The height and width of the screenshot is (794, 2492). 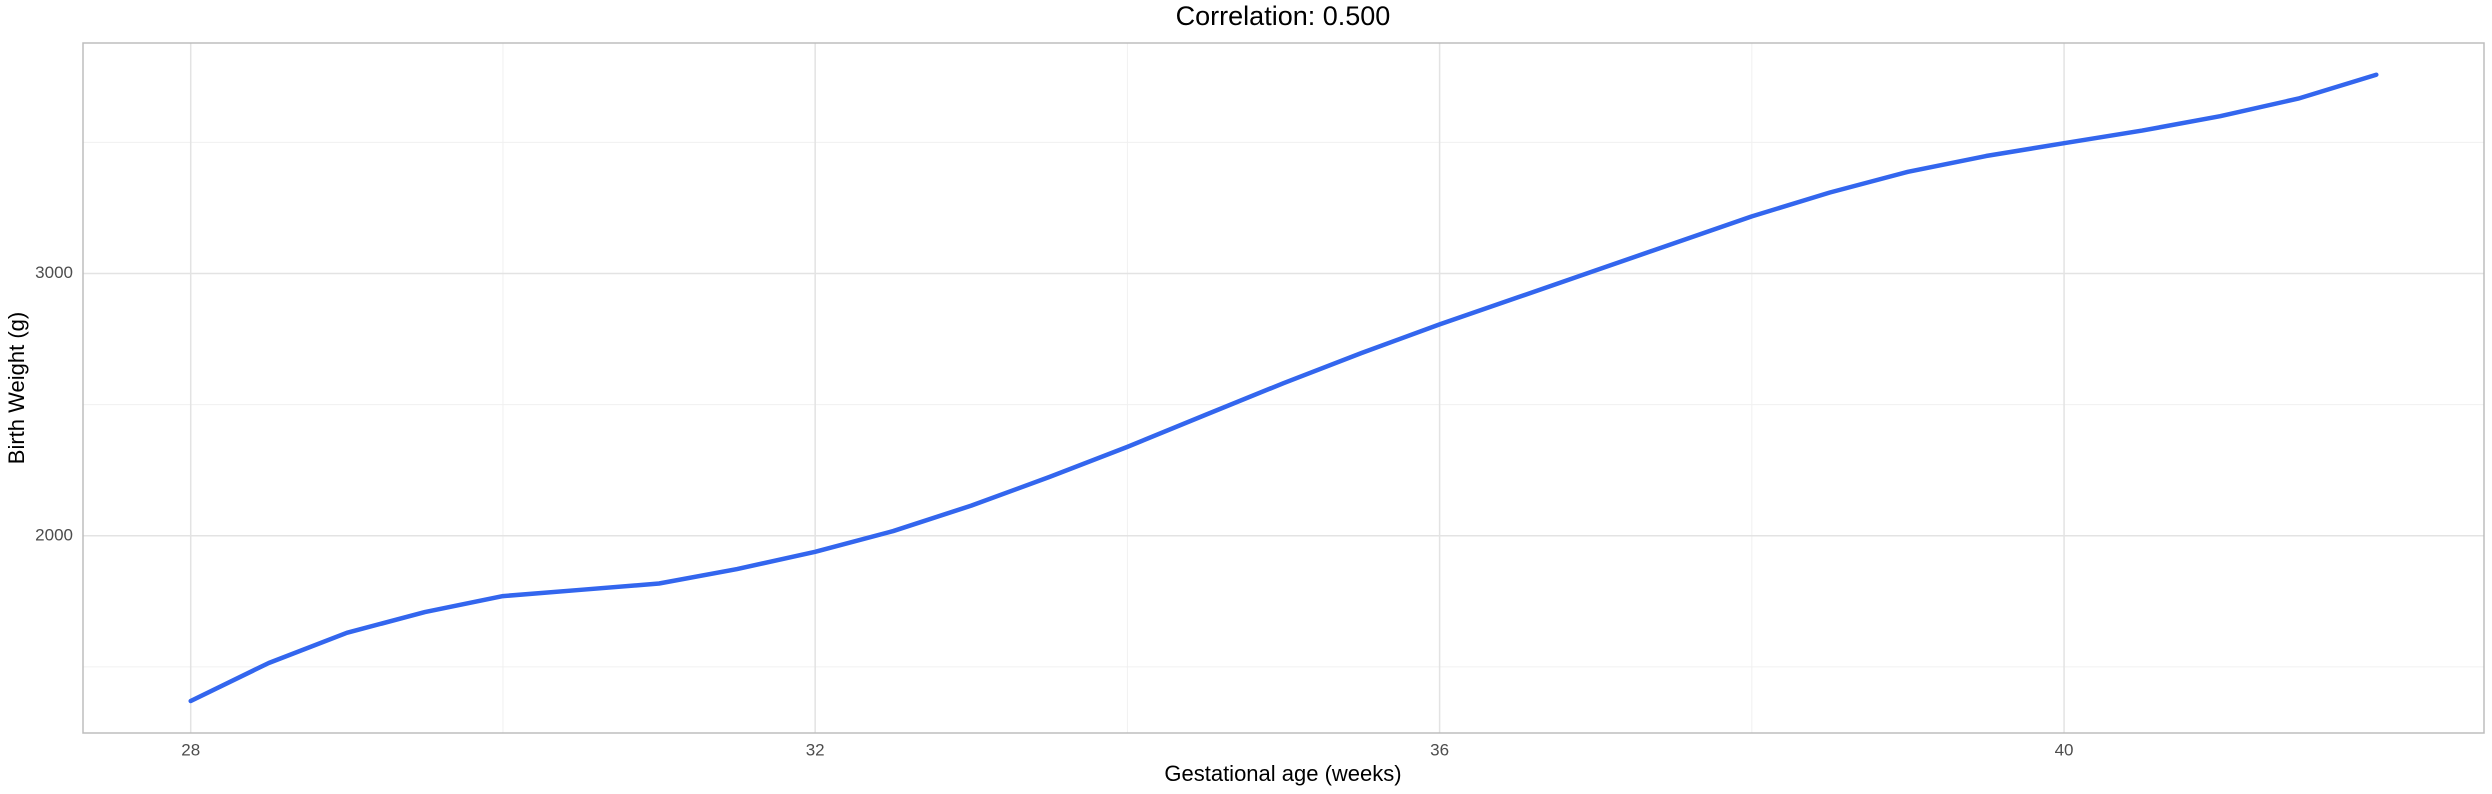 I want to click on x-axis-title: Gestational age (weeks), so click(x=1282, y=773).